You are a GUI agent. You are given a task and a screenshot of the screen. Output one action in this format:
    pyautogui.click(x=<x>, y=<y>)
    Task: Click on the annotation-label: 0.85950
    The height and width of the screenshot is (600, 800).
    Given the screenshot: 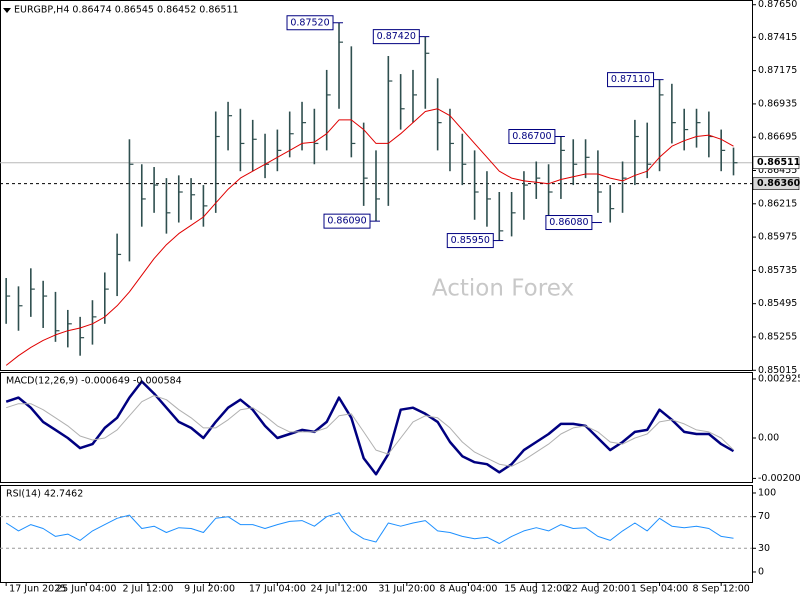 What is the action you would take?
    pyautogui.click(x=470, y=240)
    